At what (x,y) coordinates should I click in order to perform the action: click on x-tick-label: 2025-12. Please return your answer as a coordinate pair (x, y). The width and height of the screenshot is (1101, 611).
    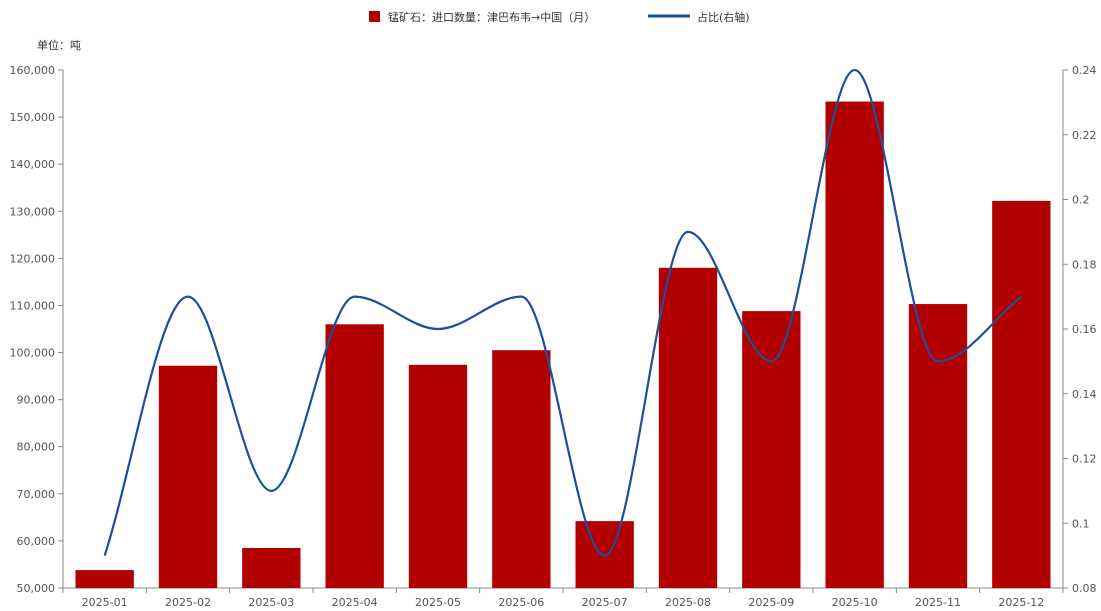
    Looking at the image, I should click on (1021, 602).